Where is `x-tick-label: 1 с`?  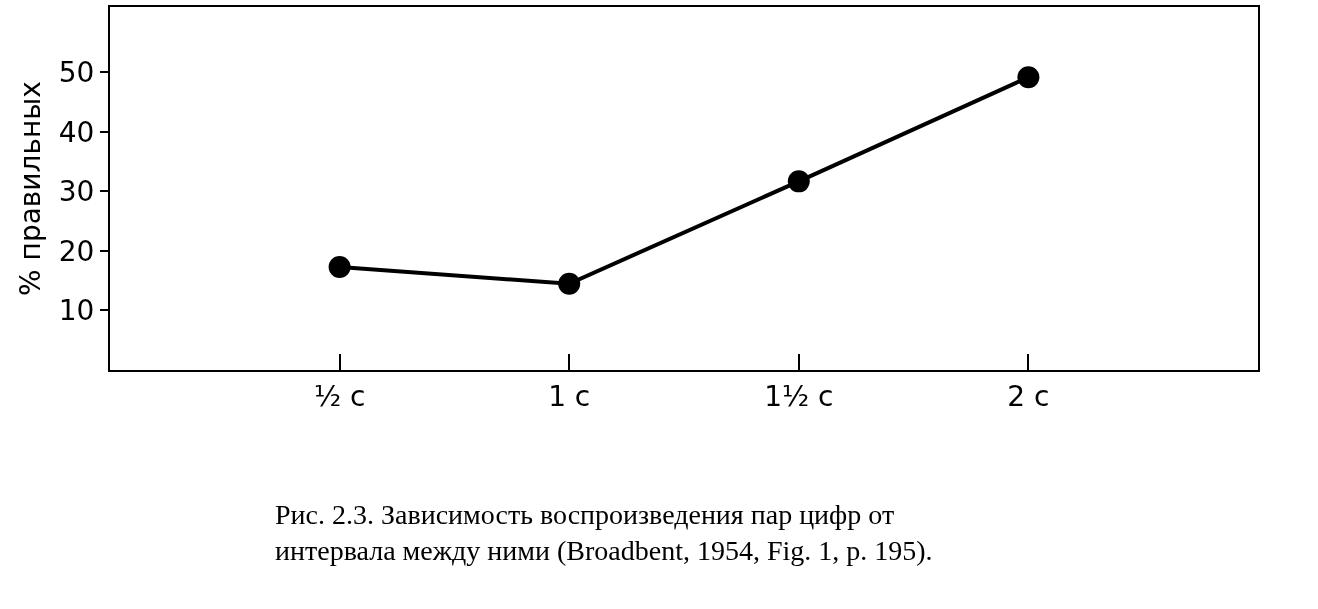 x-tick-label: 1 с is located at coordinates (569, 396).